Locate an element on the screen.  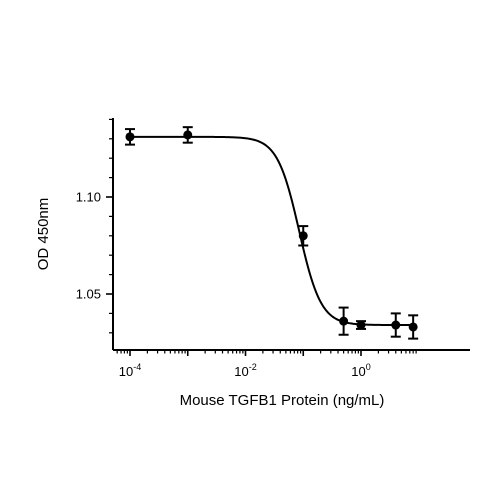
y-tick-label: 1.10 is located at coordinates (88, 197).